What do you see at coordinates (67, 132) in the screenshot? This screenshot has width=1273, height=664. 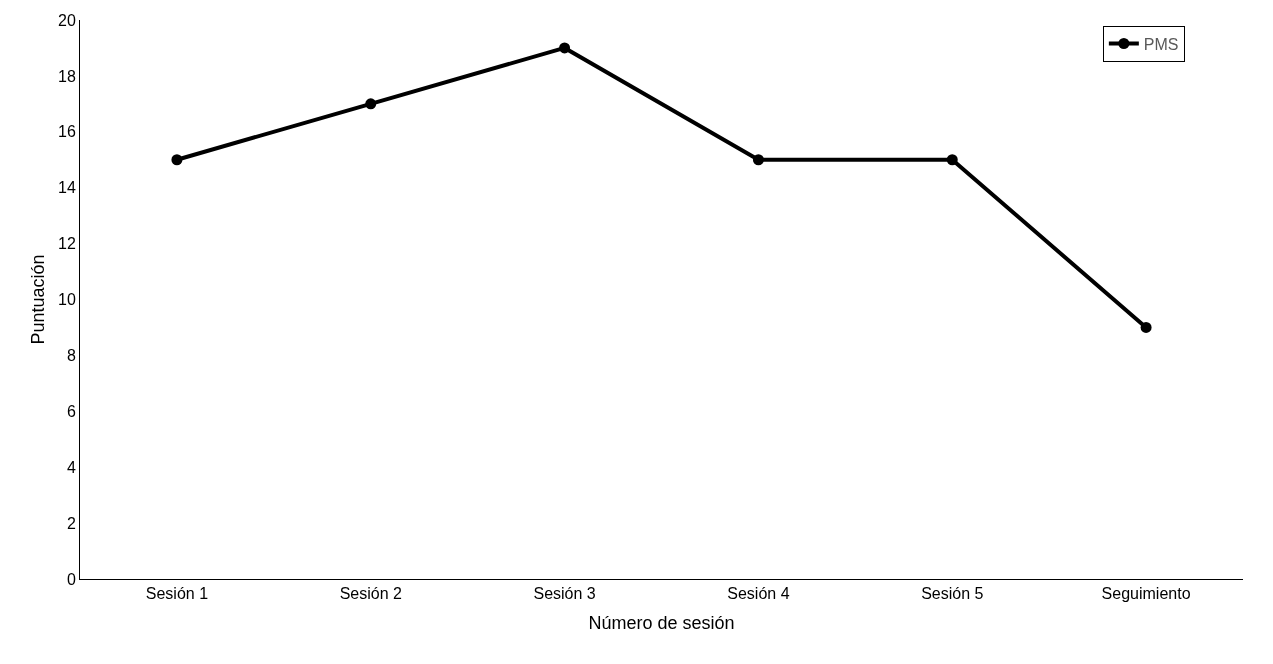 I see `y-tick-label: 16` at bounding box center [67, 132].